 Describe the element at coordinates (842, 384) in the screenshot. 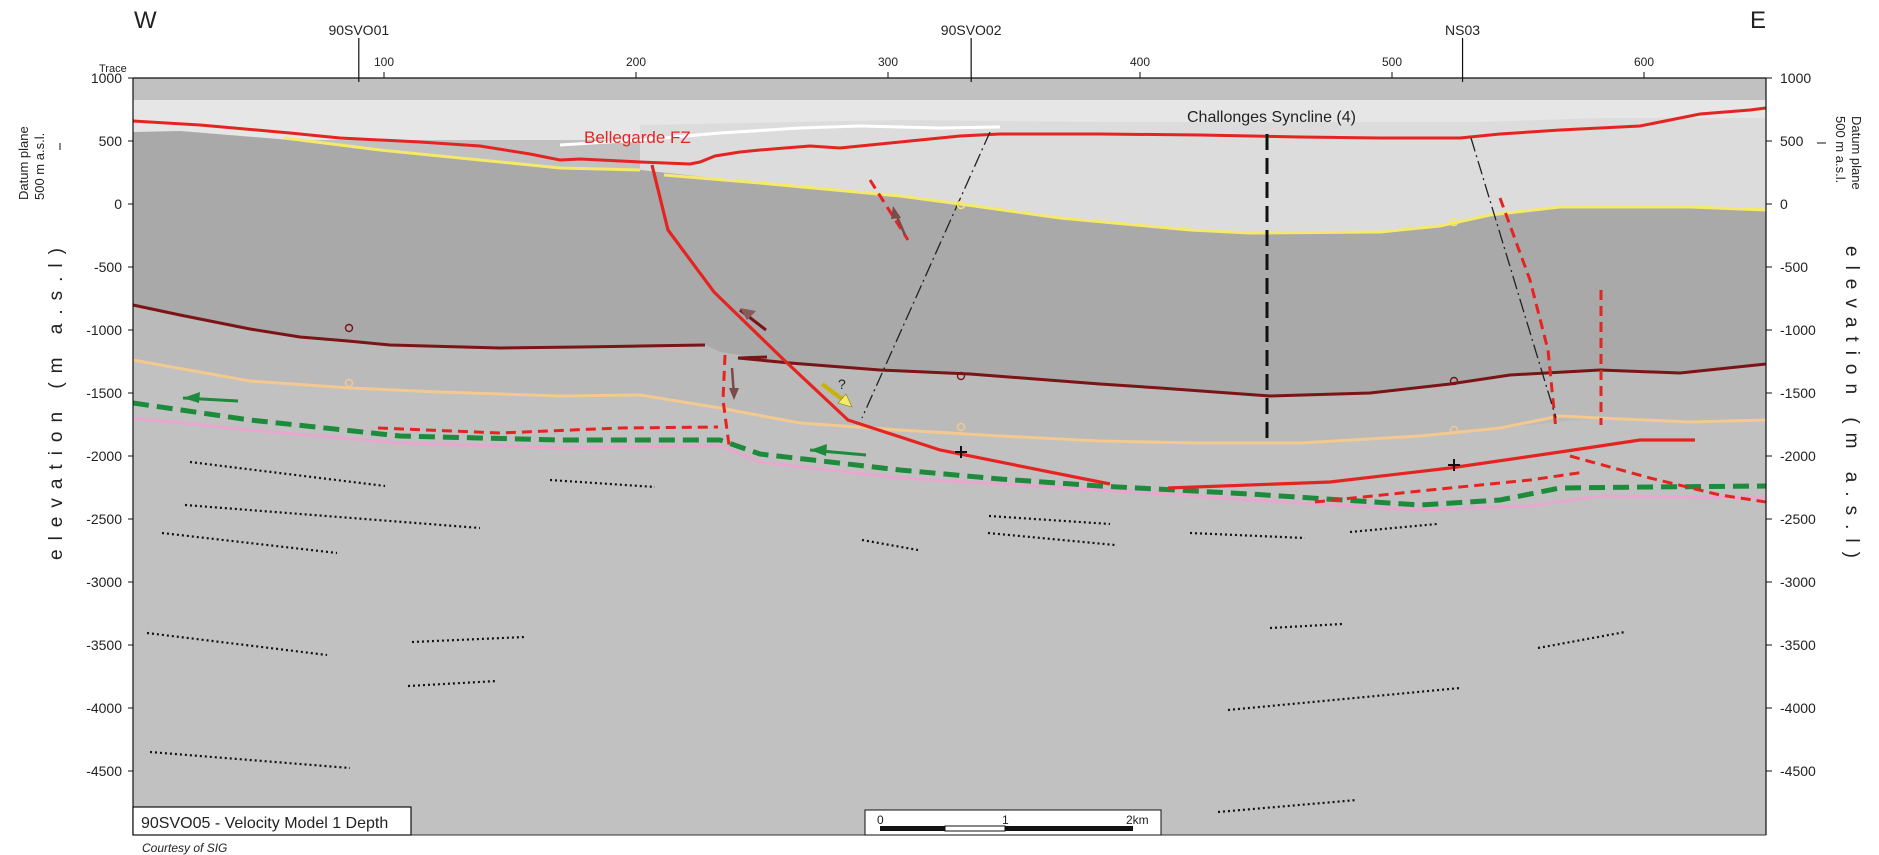

I see `question-mark: ?` at that location.